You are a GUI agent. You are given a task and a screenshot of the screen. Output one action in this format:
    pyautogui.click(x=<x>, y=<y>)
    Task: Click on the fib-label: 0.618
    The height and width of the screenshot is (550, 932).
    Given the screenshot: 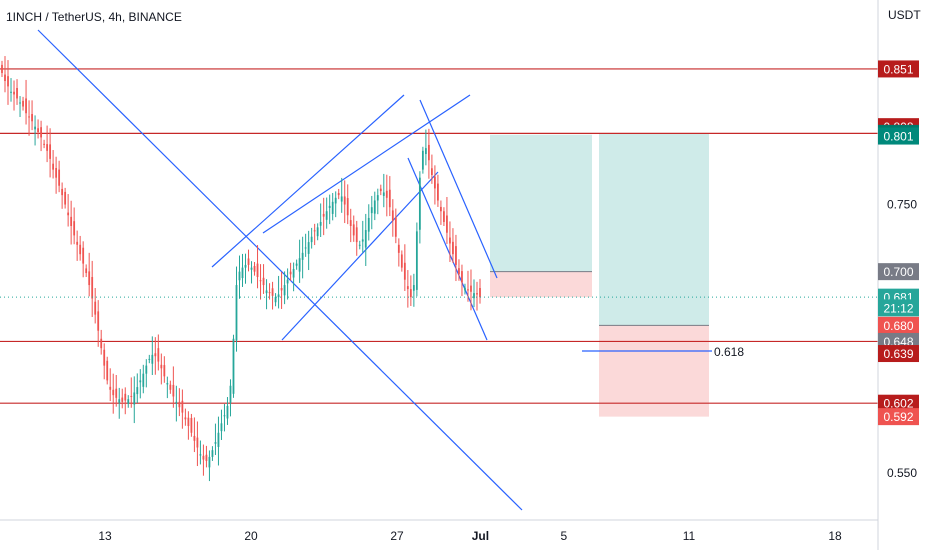 What is the action you would take?
    pyautogui.click(x=729, y=352)
    